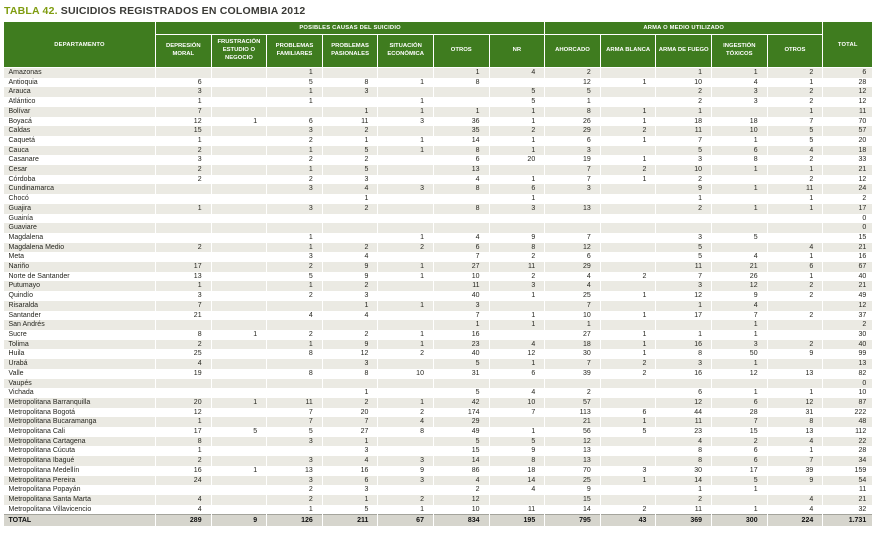 The image size is (875, 536). I want to click on table-row: Quindío 3 2 3 40 1 25 1 12 9 2 49, so click(438, 296).